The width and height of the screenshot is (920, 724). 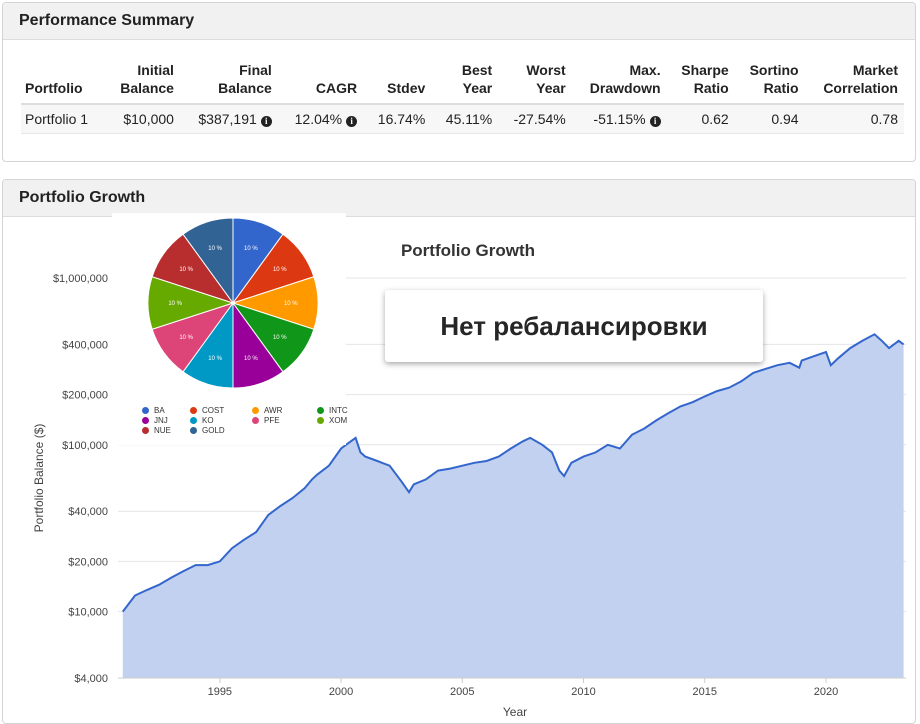 What do you see at coordinates (255, 70) in the screenshot?
I see `column-header-text: Final` at bounding box center [255, 70].